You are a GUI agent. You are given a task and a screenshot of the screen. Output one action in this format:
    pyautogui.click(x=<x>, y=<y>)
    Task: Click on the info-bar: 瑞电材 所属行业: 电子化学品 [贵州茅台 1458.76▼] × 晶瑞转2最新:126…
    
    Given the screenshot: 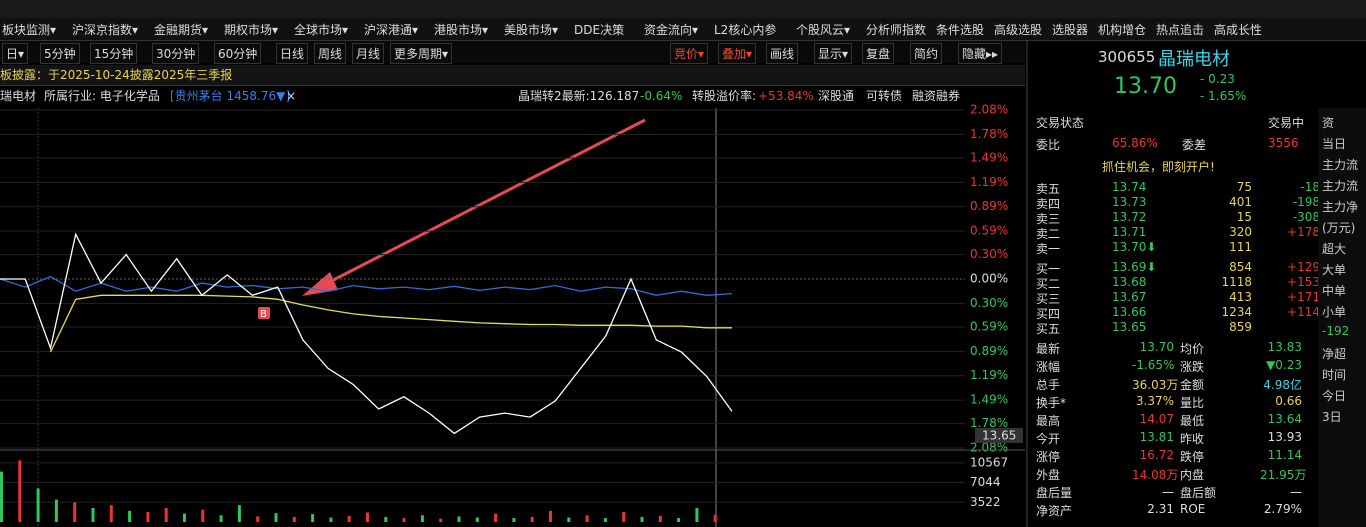 What is the action you would take?
    pyautogui.click(x=482, y=96)
    